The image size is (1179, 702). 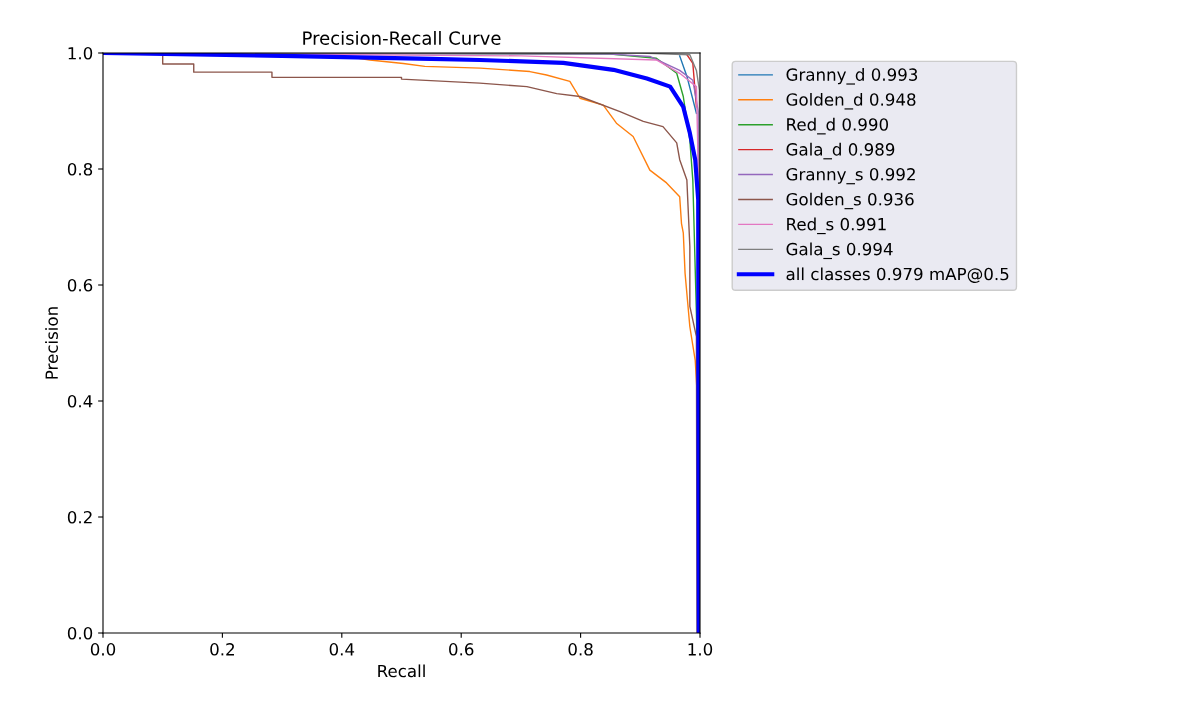 I want to click on y-tick-label: 0.0, so click(x=80, y=633).